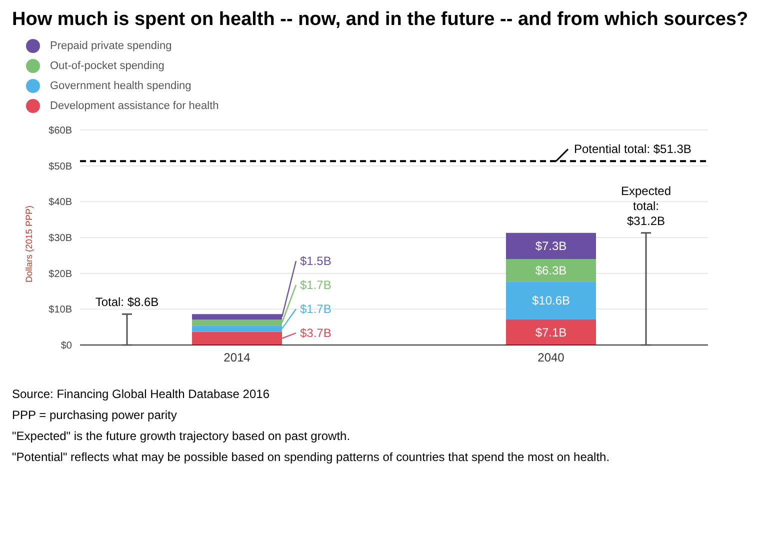 Image resolution: width=783 pixels, height=558 pixels. What do you see at coordinates (60, 310) in the screenshot?
I see `y-tick-label: $10B` at bounding box center [60, 310].